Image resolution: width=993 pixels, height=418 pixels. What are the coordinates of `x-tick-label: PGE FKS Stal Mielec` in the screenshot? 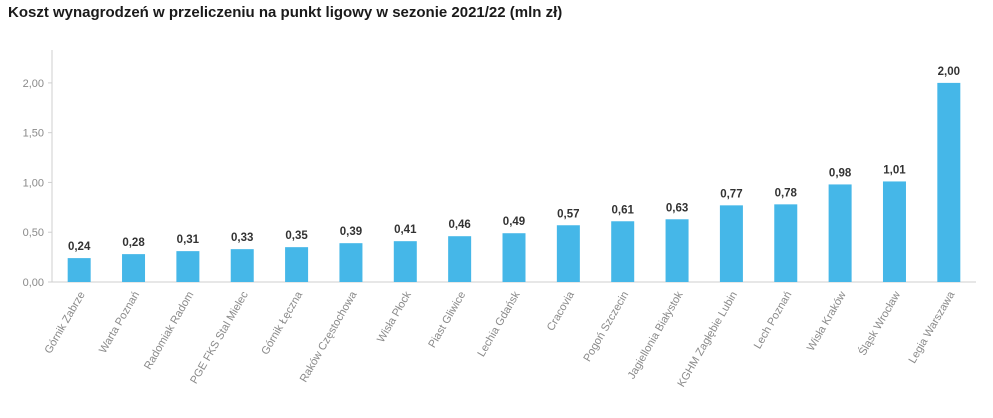 It's located at (219, 337).